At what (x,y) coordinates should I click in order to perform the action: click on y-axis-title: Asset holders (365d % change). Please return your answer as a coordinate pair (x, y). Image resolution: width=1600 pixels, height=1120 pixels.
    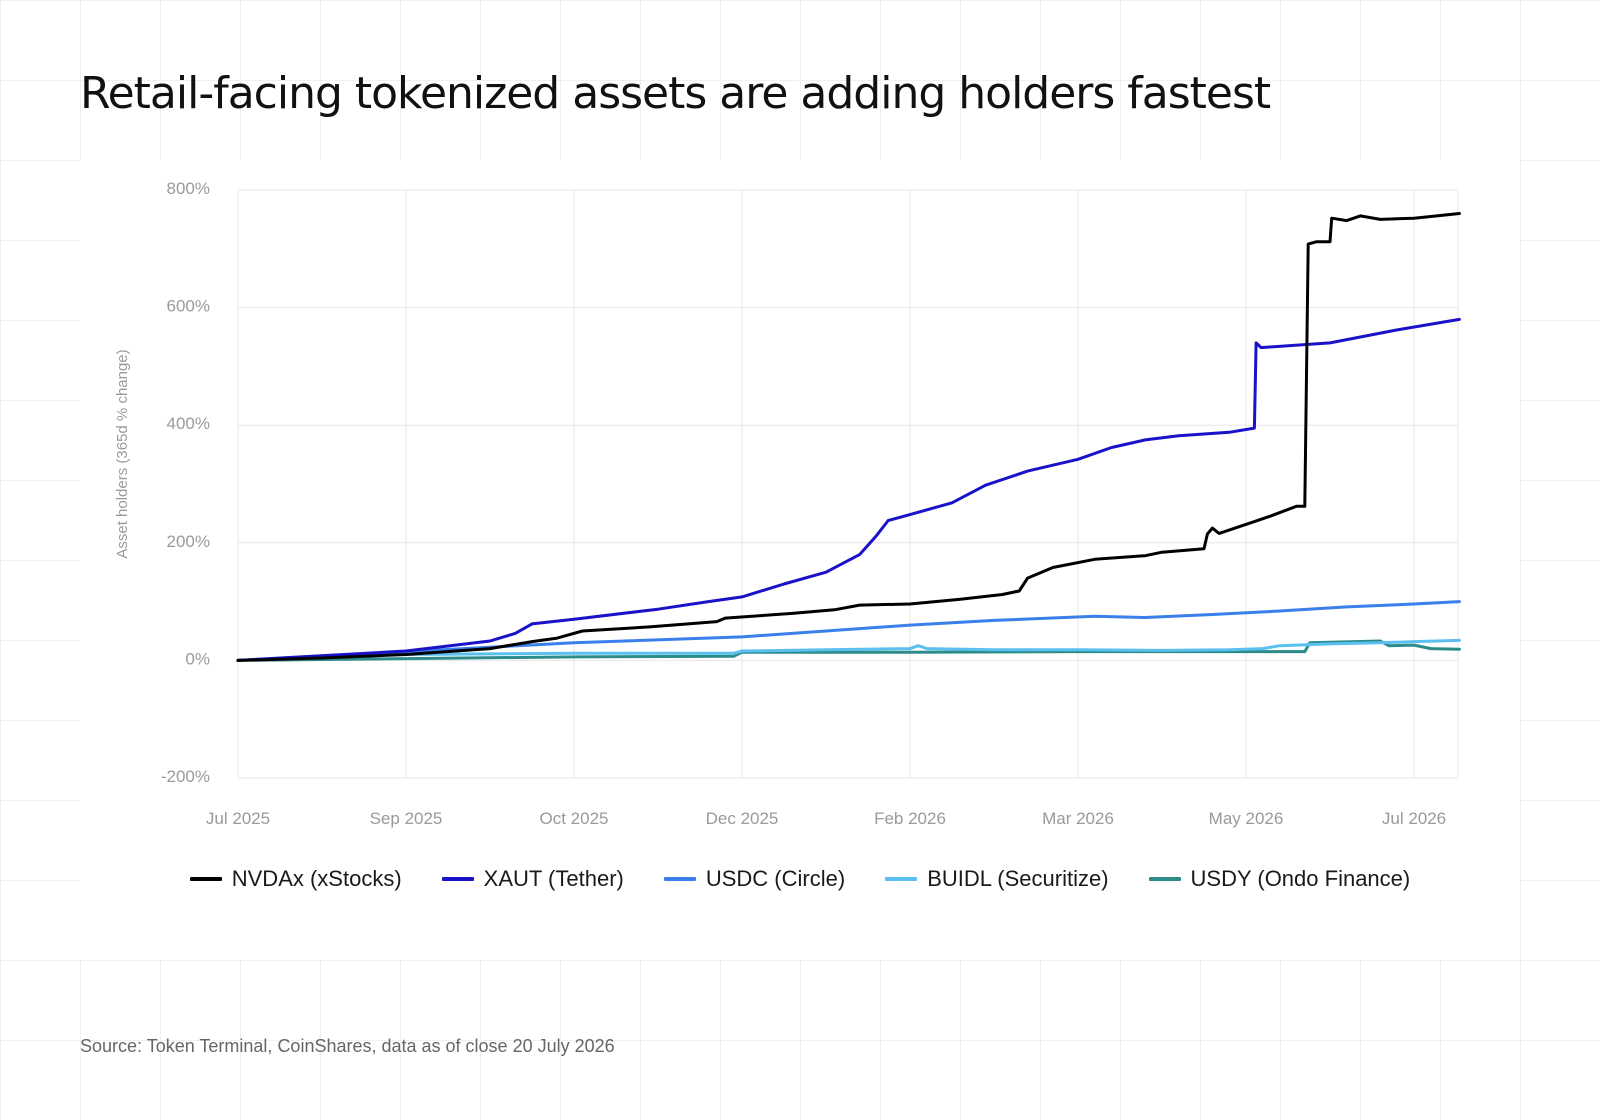
    Looking at the image, I should click on (122, 453).